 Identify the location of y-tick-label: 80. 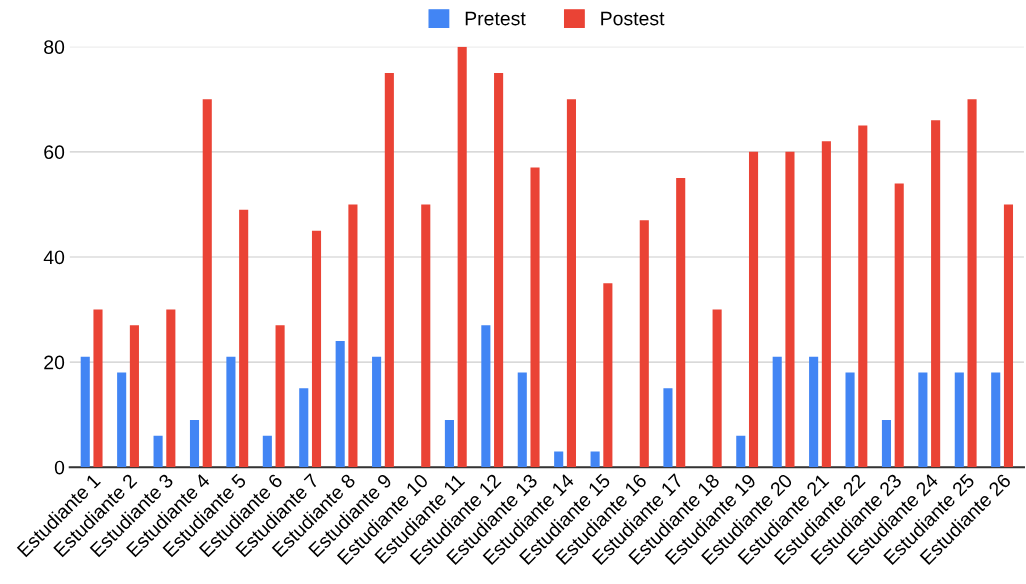
(54, 47).